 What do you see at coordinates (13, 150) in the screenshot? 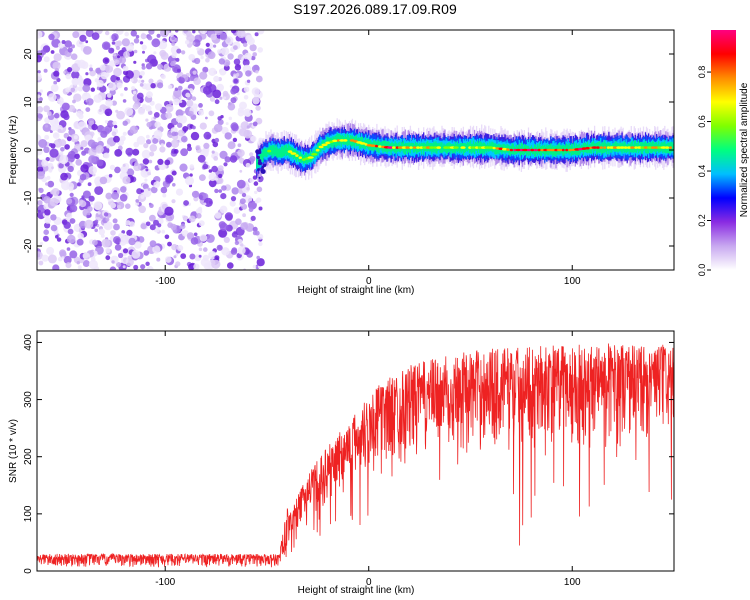
I see `spectrogram-y-label: Frequency (Hz)` at bounding box center [13, 150].